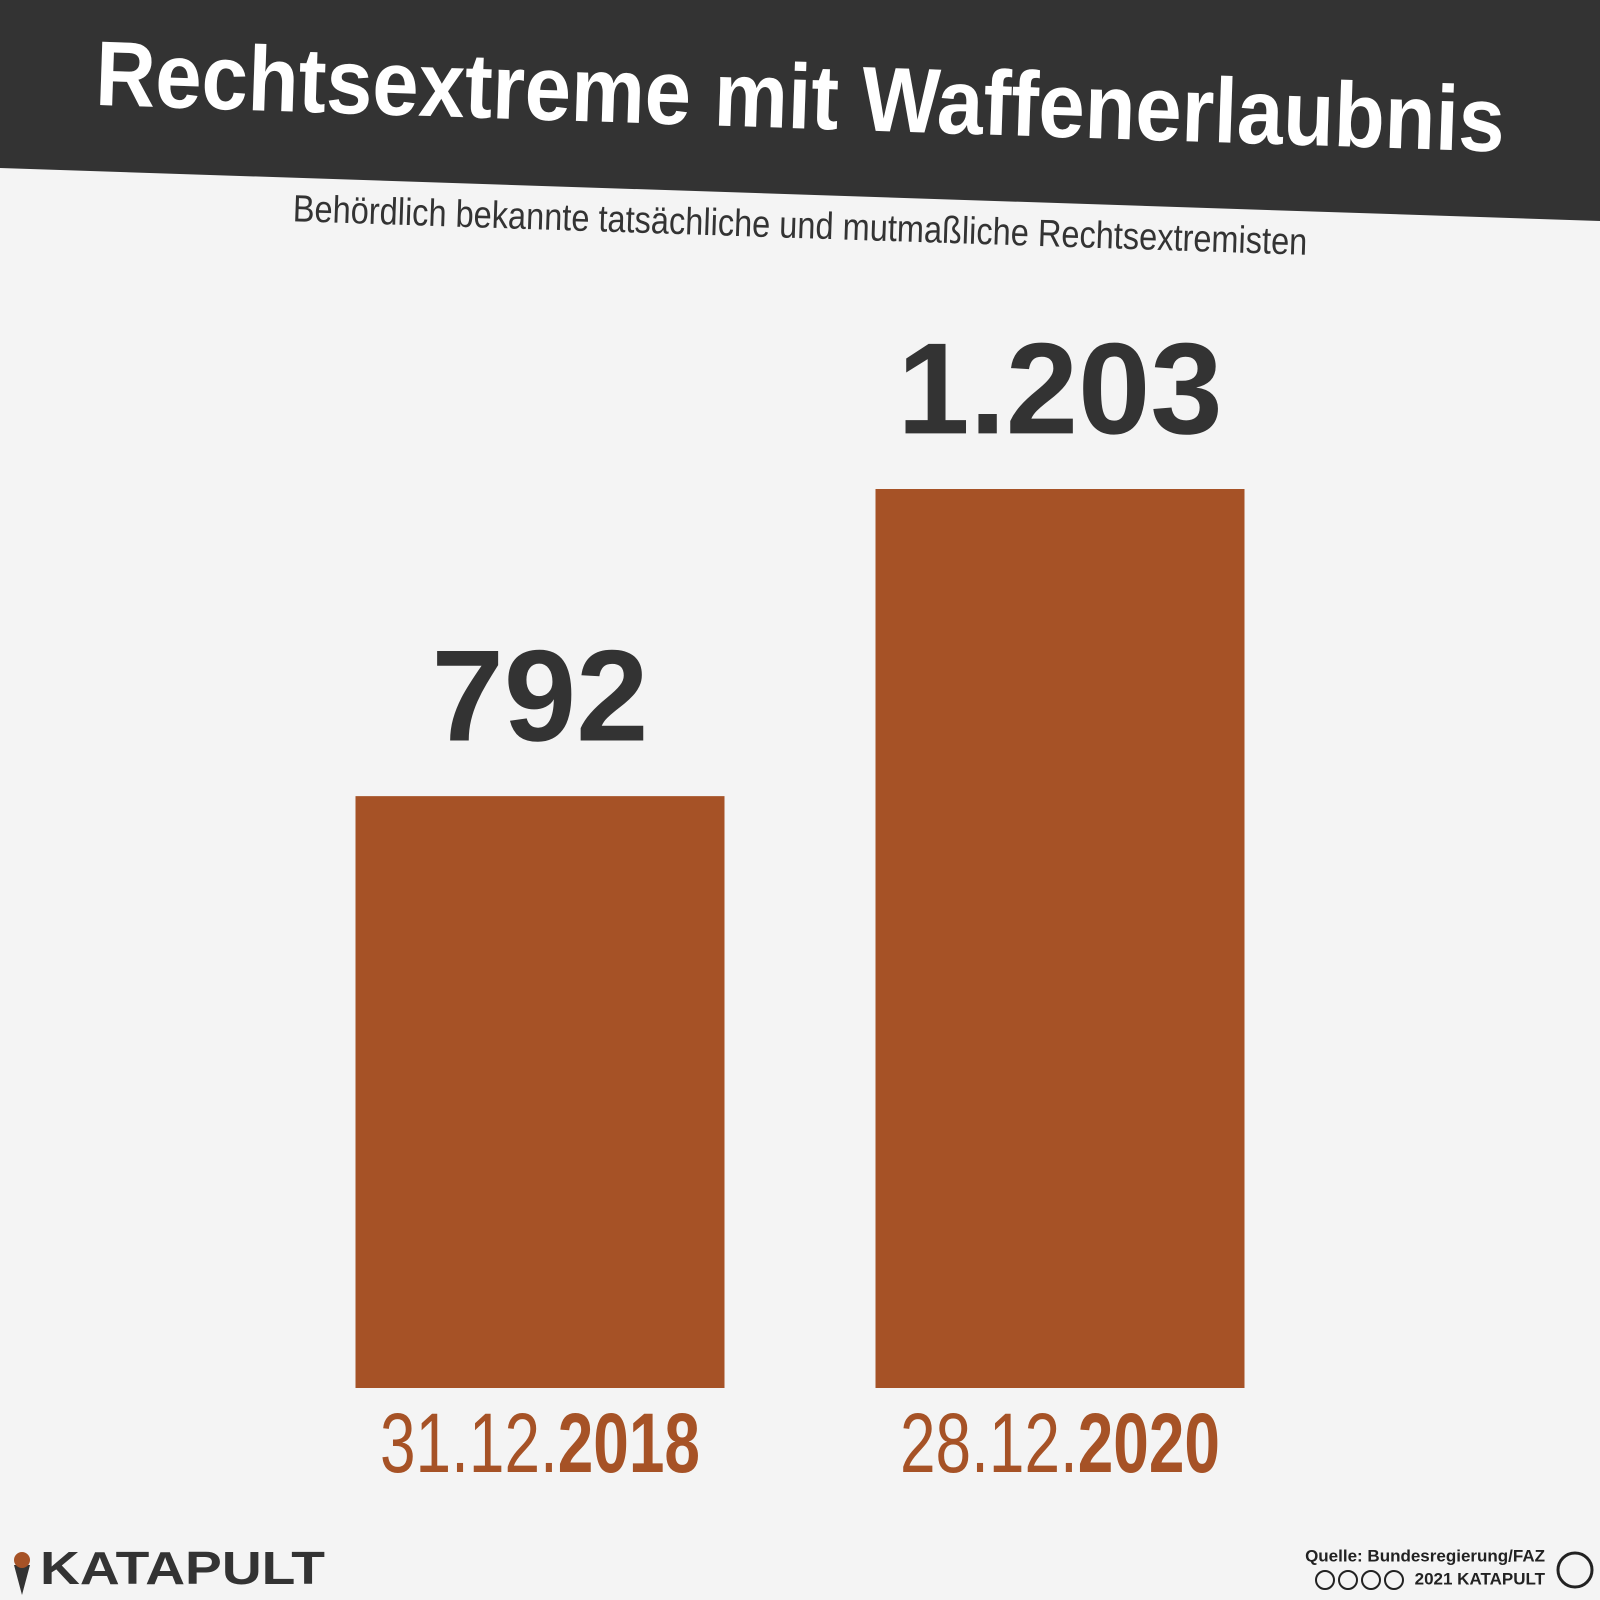 The height and width of the screenshot is (1600, 1600). What do you see at coordinates (540, 1443) in the screenshot?
I see `x-tick-label: 31.12.2018` at bounding box center [540, 1443].